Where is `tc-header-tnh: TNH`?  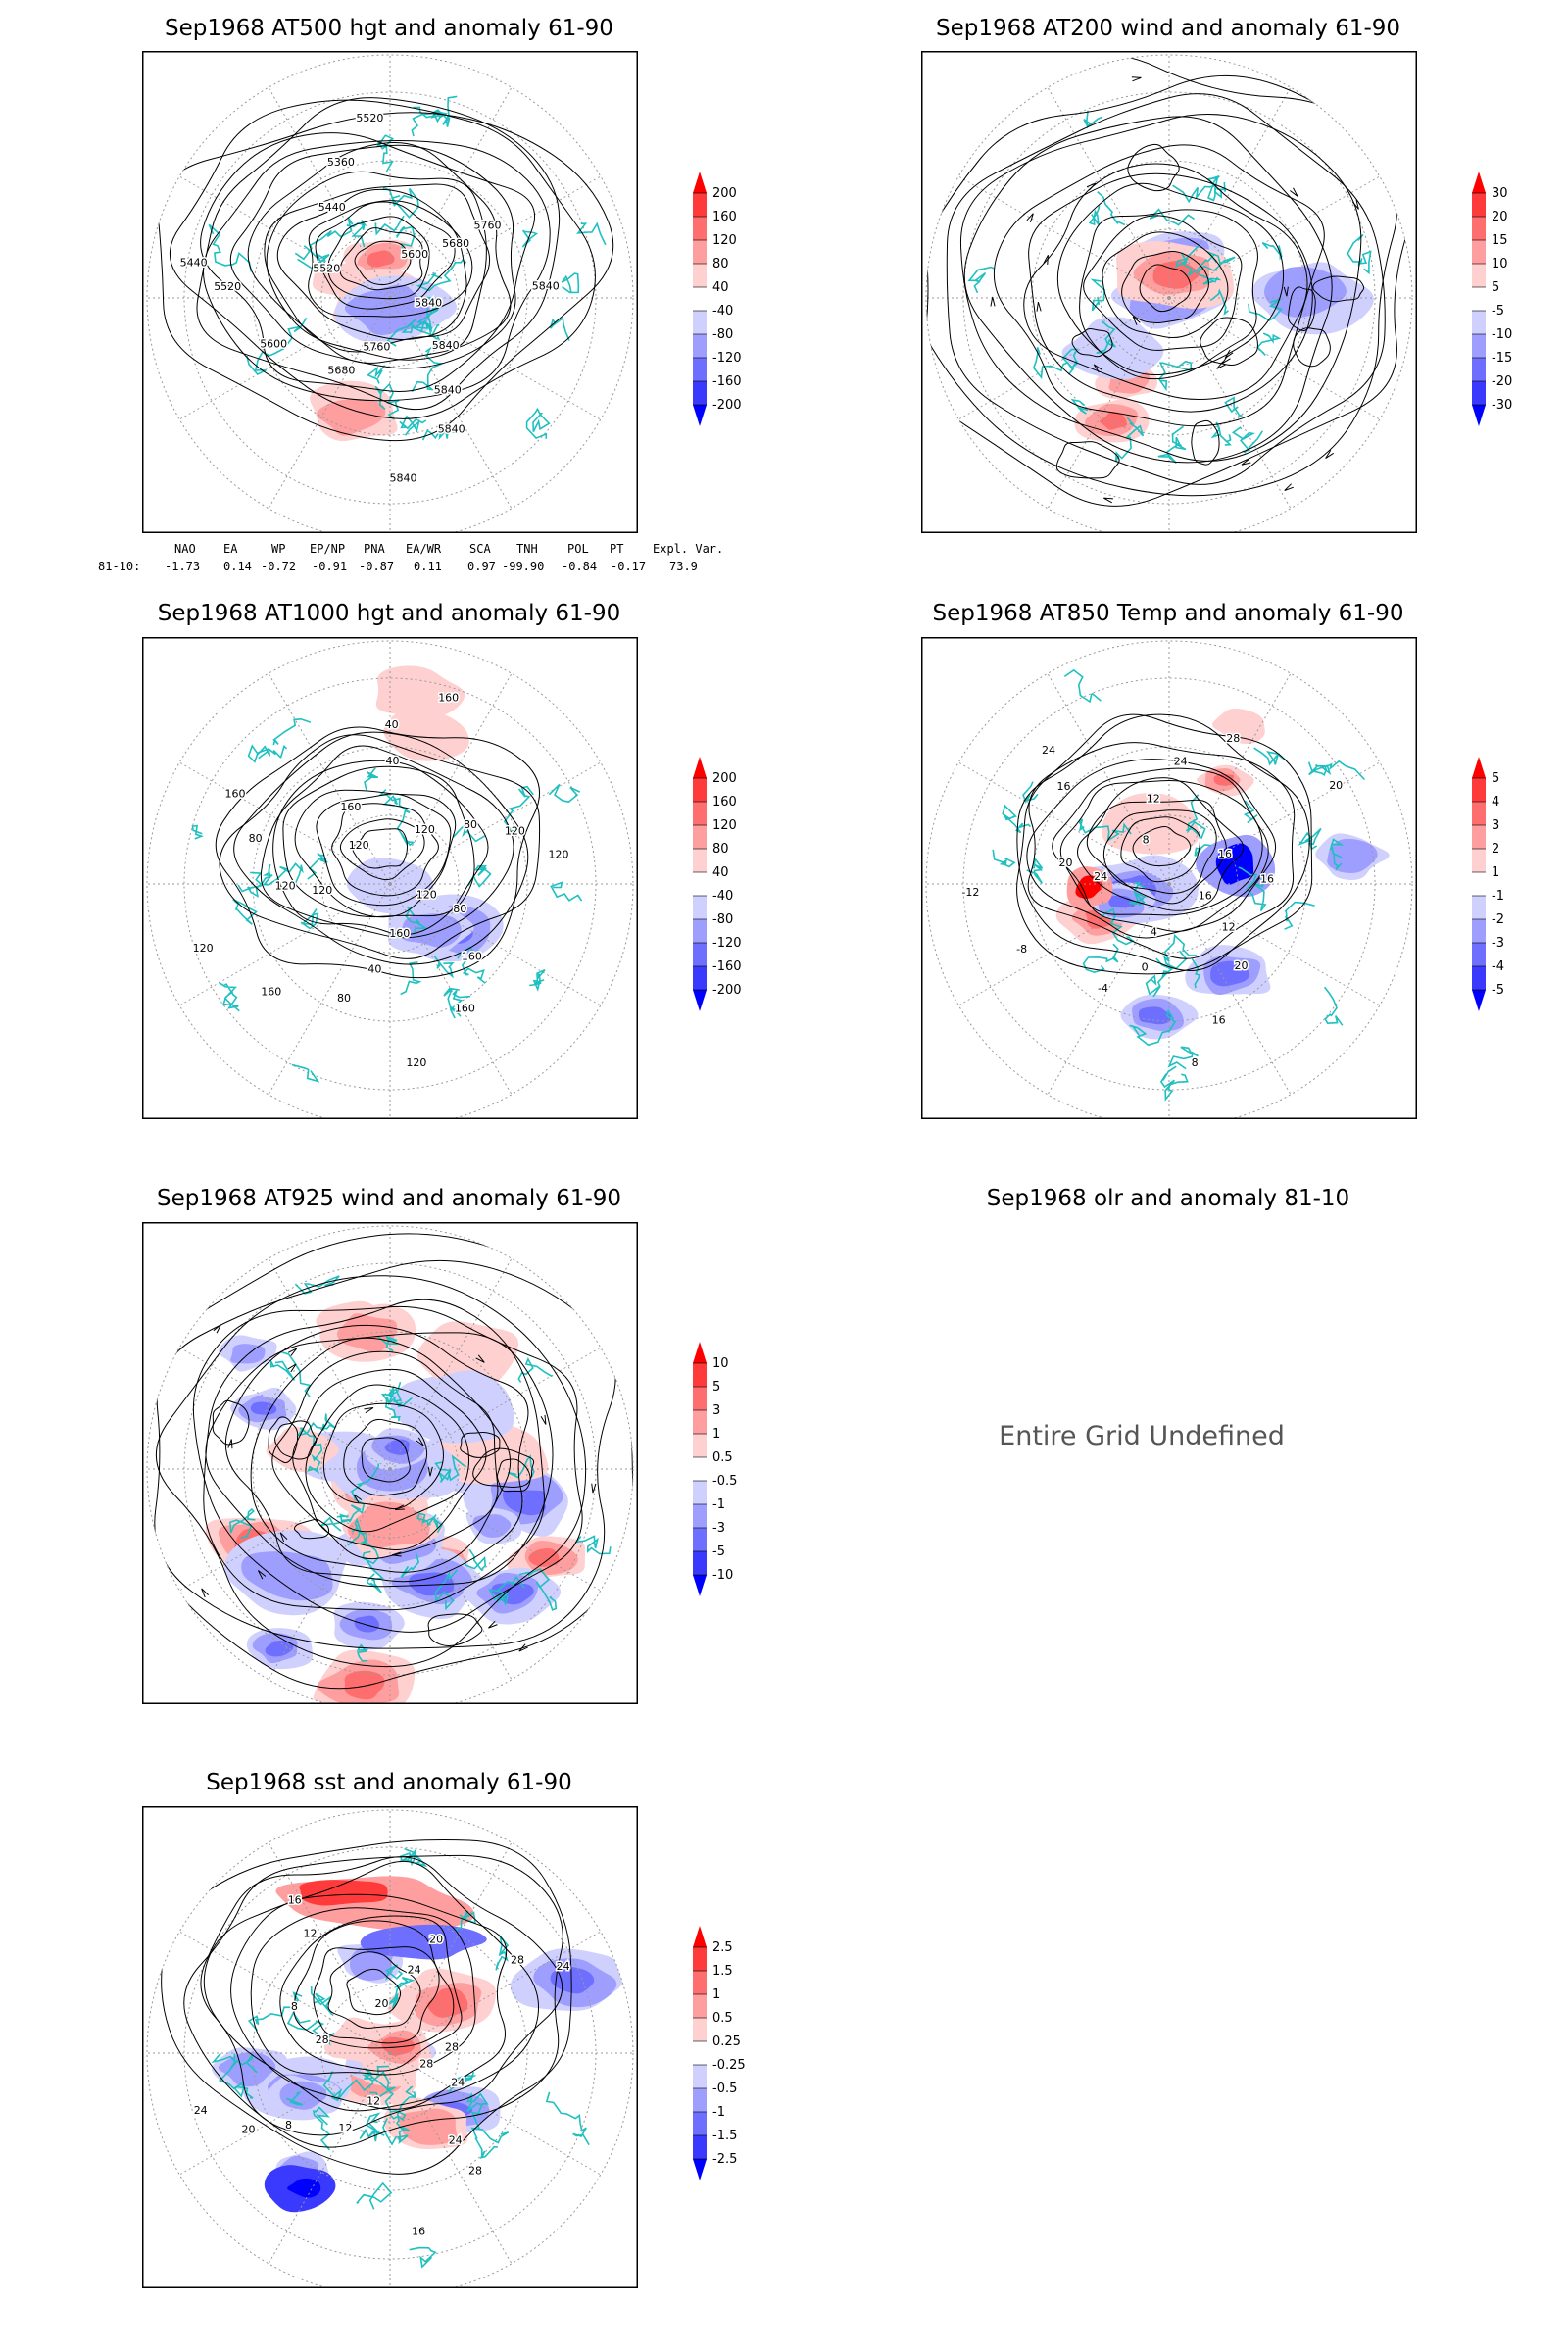 tc-header-tnh: TNH is located at coordinates (527, 549).